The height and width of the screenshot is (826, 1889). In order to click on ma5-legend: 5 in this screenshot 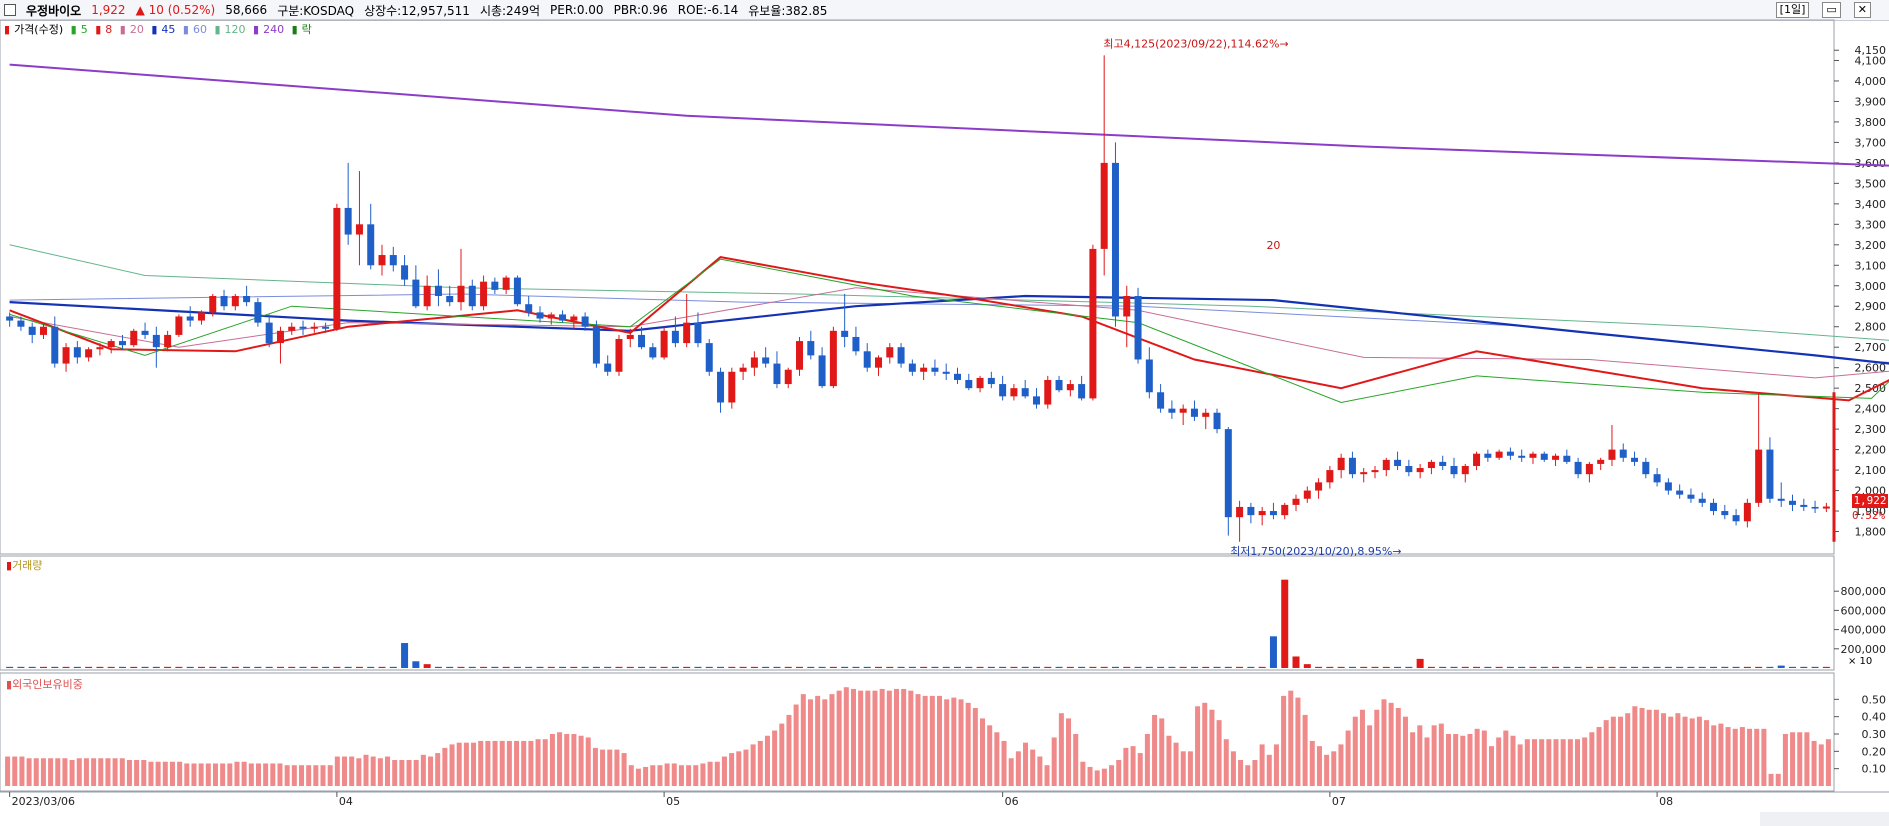, I will do `click(84, 29)`.